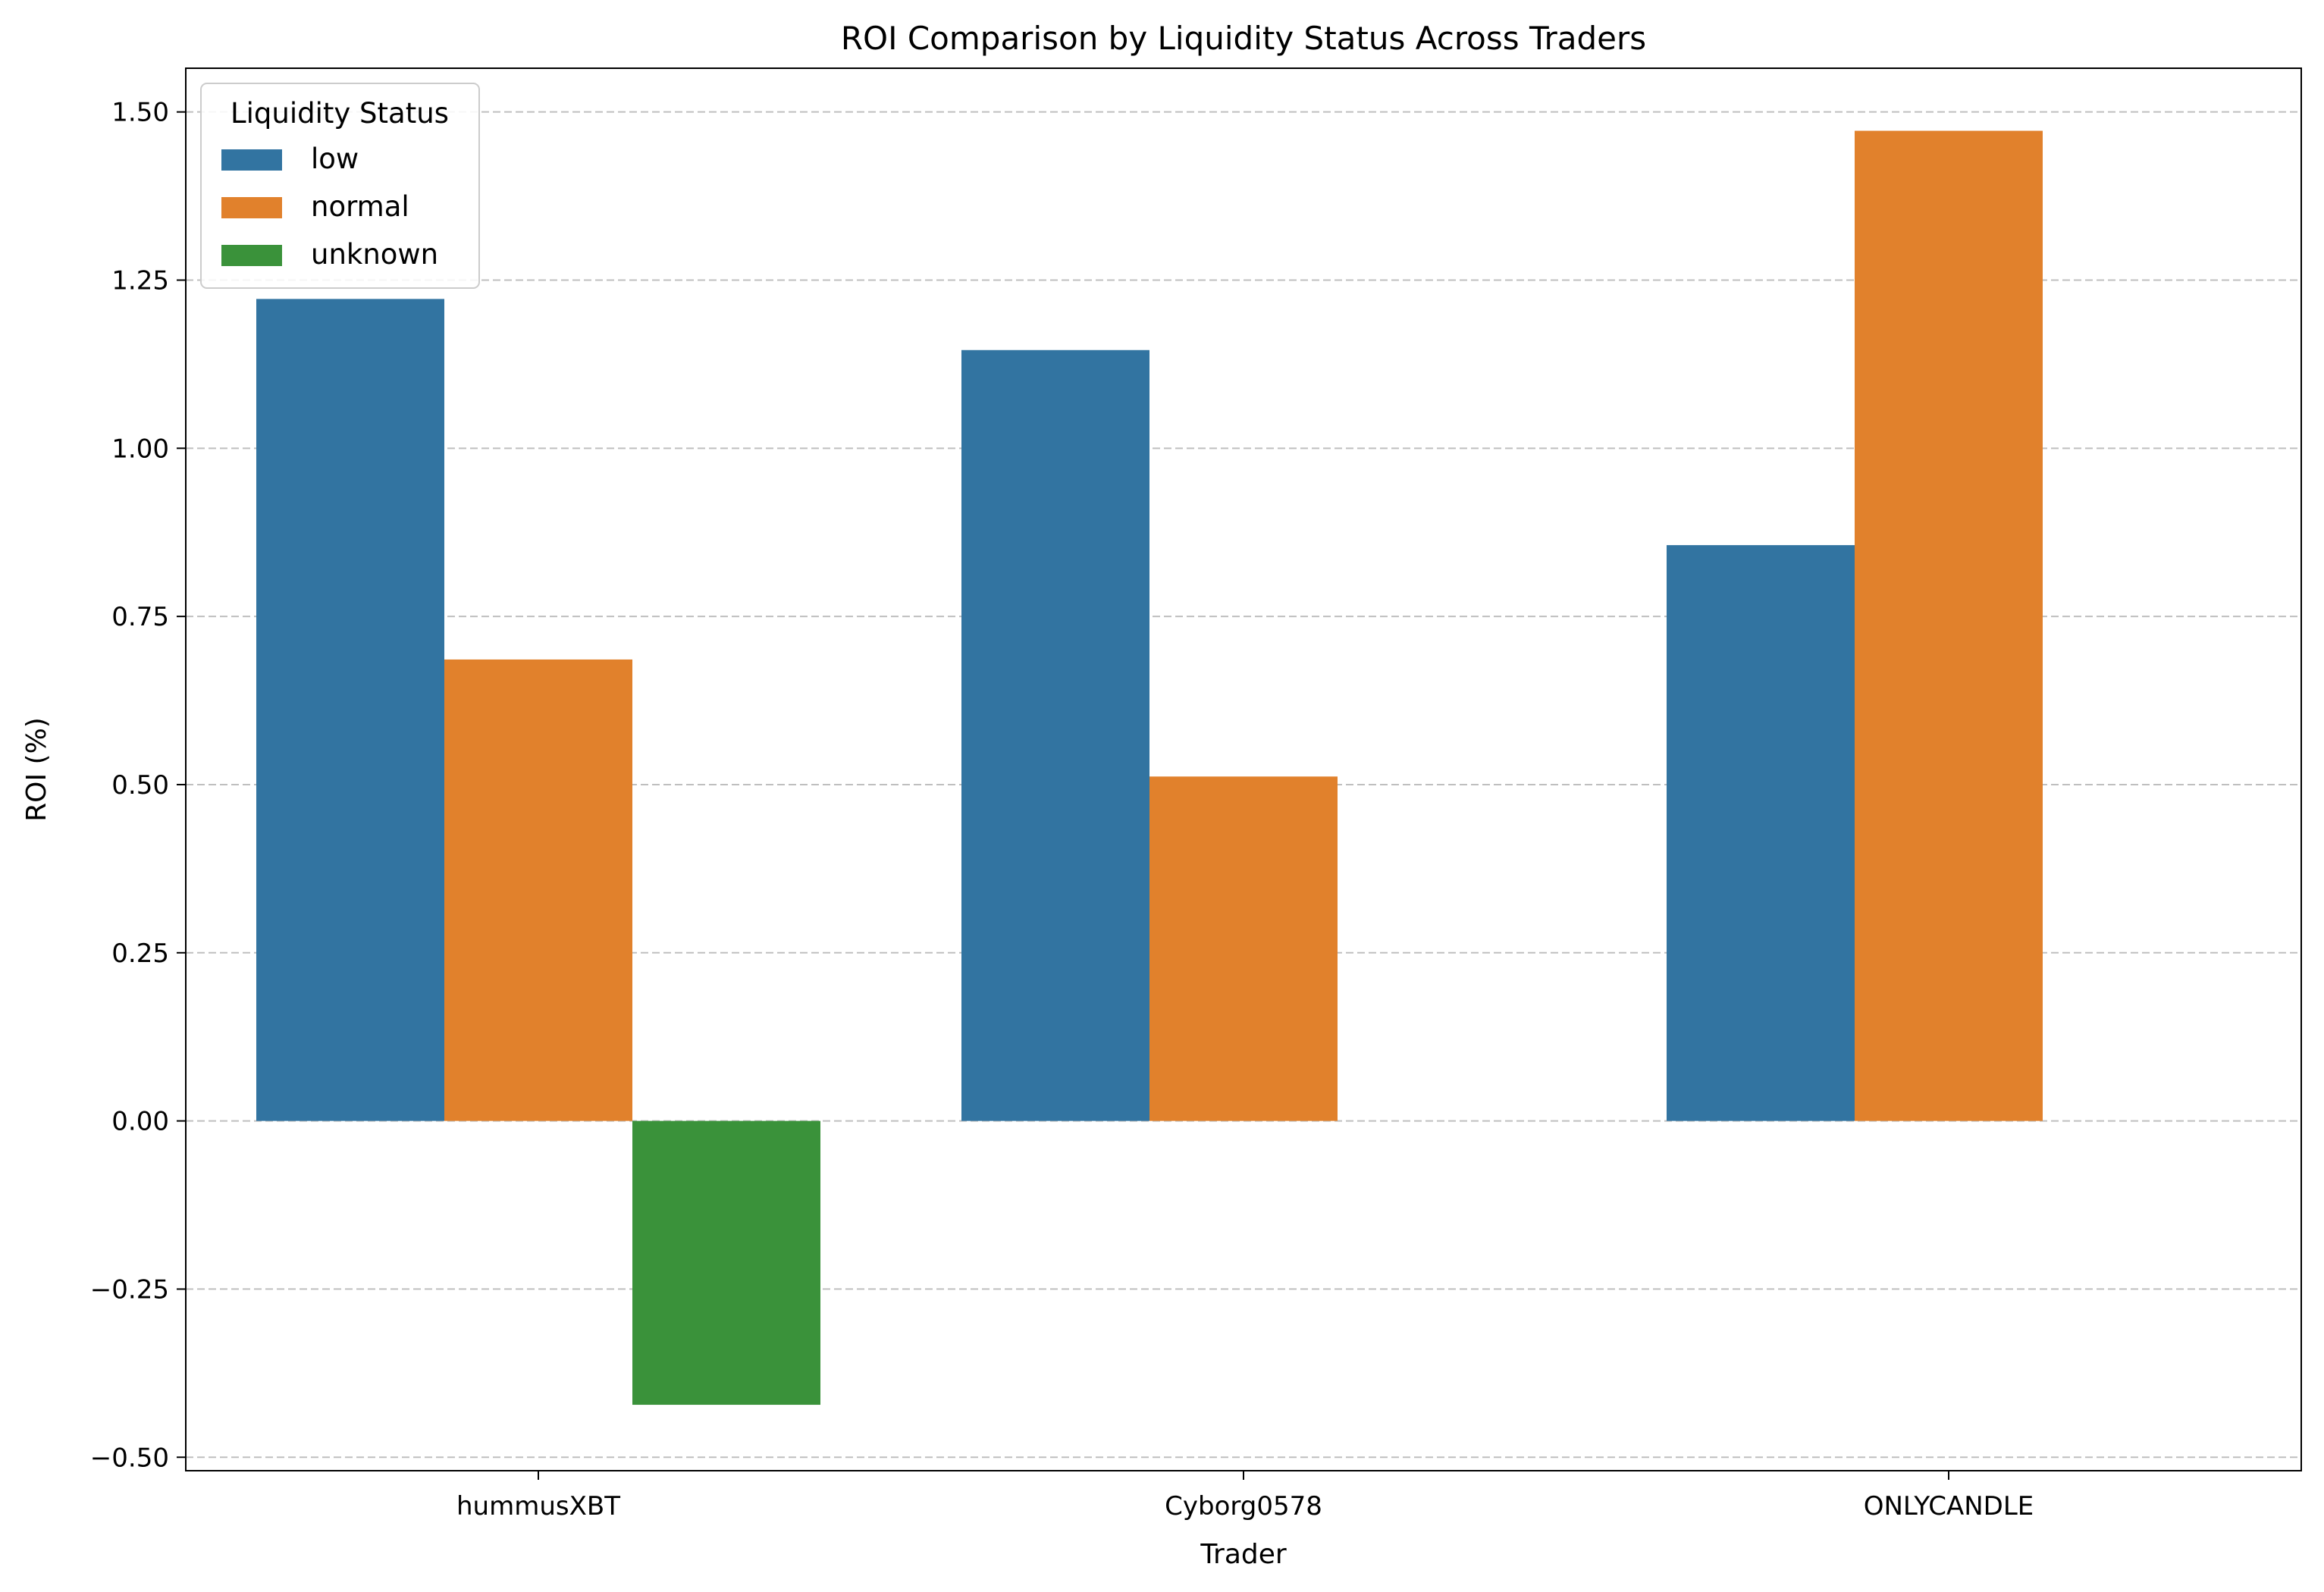 This screenshot has width=2324, height=1592. Describe the element at coordinates (340, 113) in the screenshot. I see `legend-title: Liquidity Status` at that location.